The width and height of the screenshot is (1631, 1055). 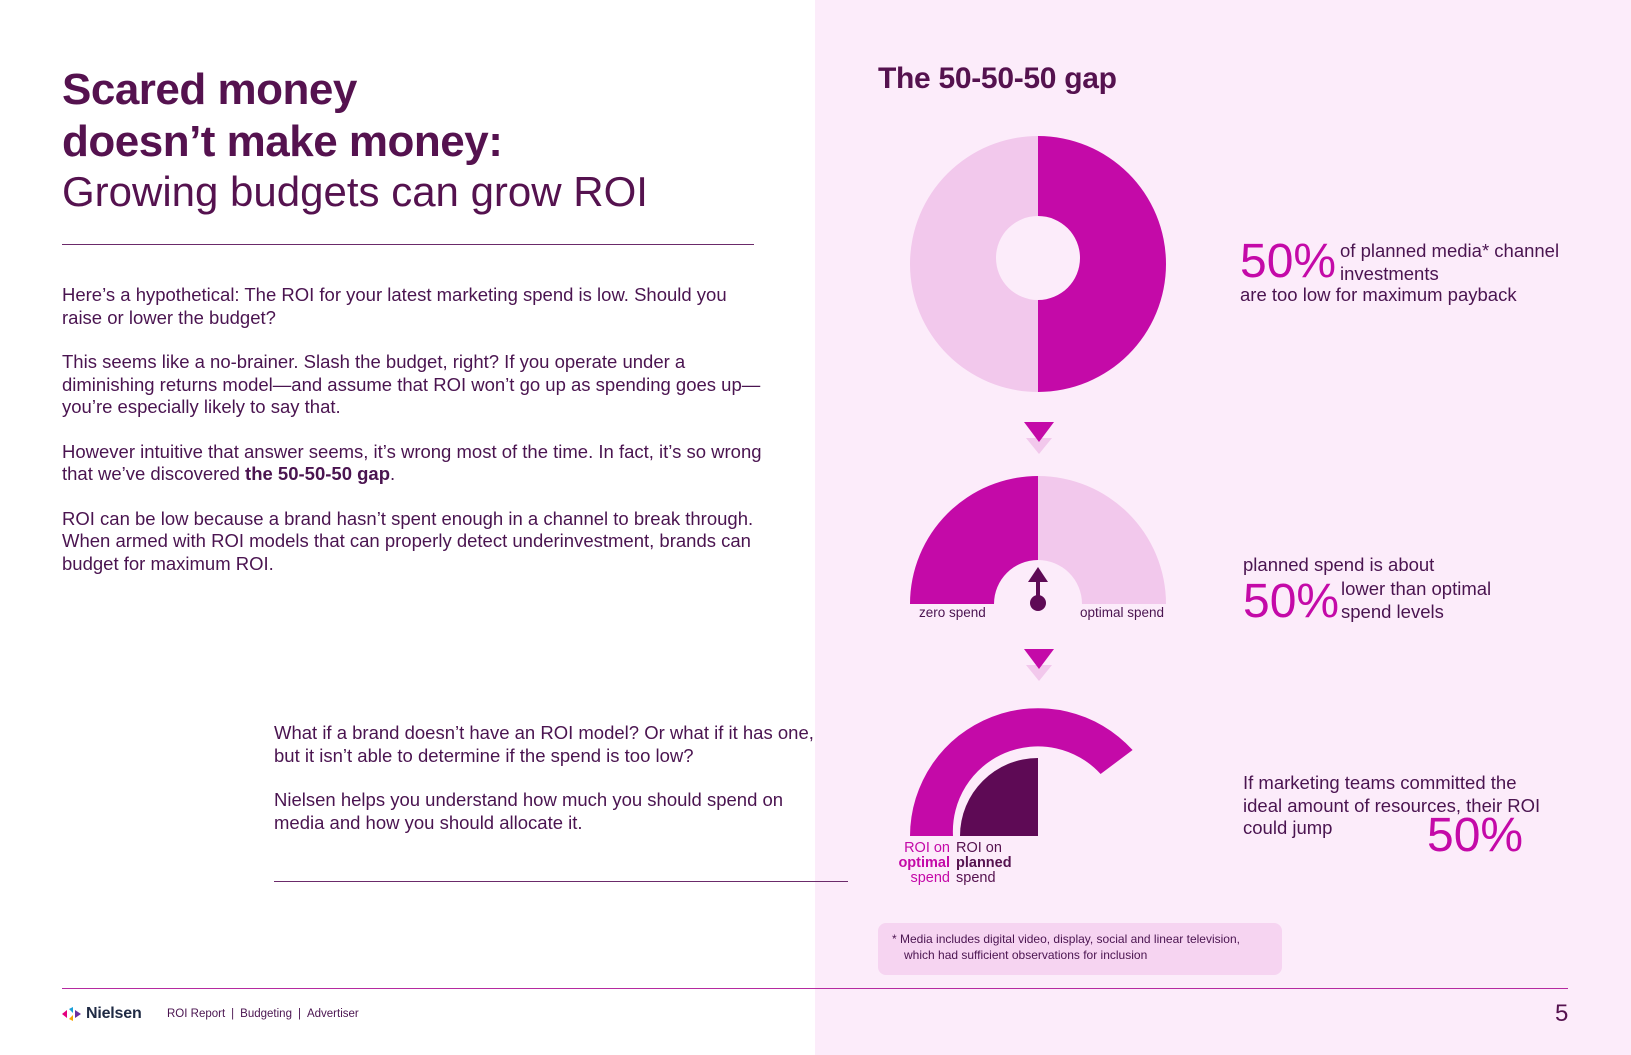 What do you see at coordinates (209, 89) in the screenshot?
I see `title-line-1: Scared money` at bounding box center [209, 89].